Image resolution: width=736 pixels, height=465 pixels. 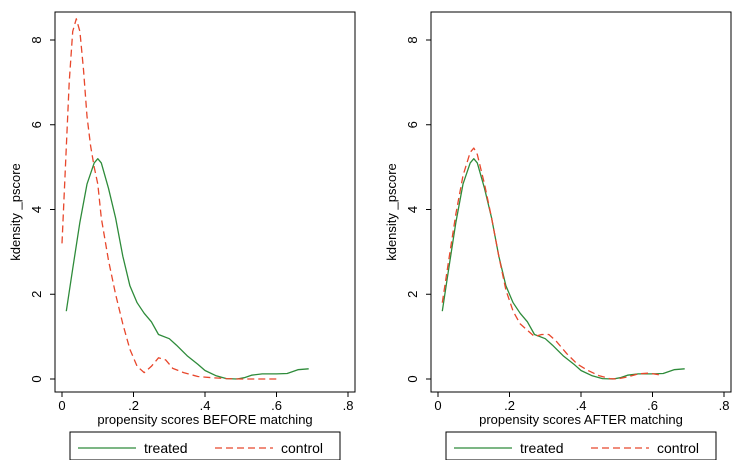 What do you see at coordinates (348, 405) in the screenshot?
I see `x-tick-label-1-4: .8` at bounding box center [348, 405].